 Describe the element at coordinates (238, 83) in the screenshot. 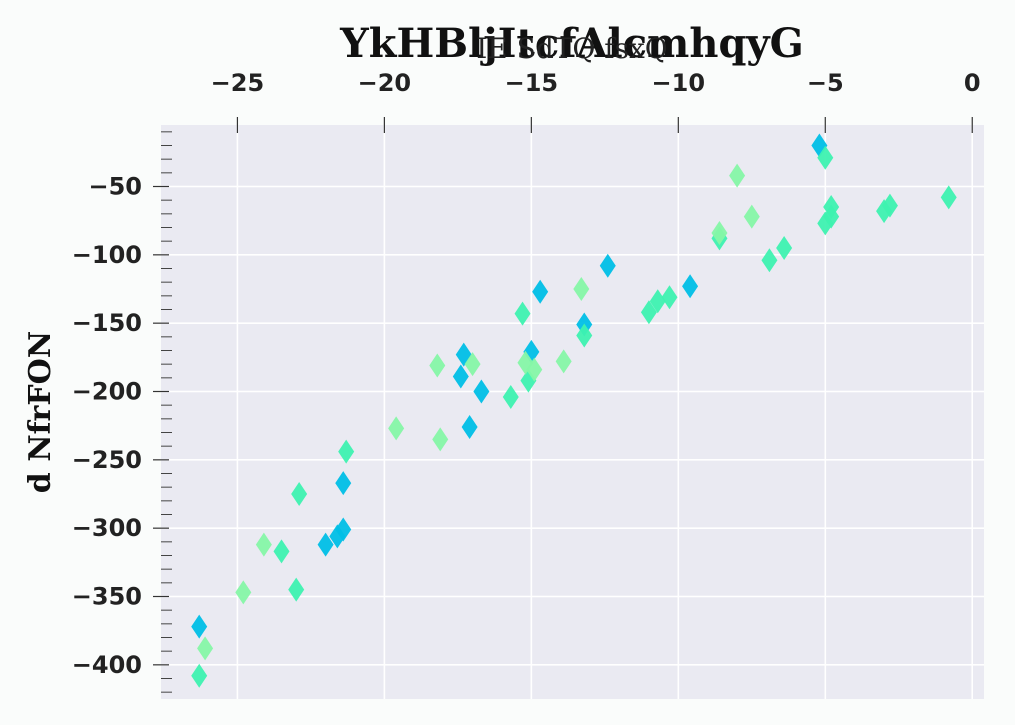

I see `x-tick-label: −25` at that location.